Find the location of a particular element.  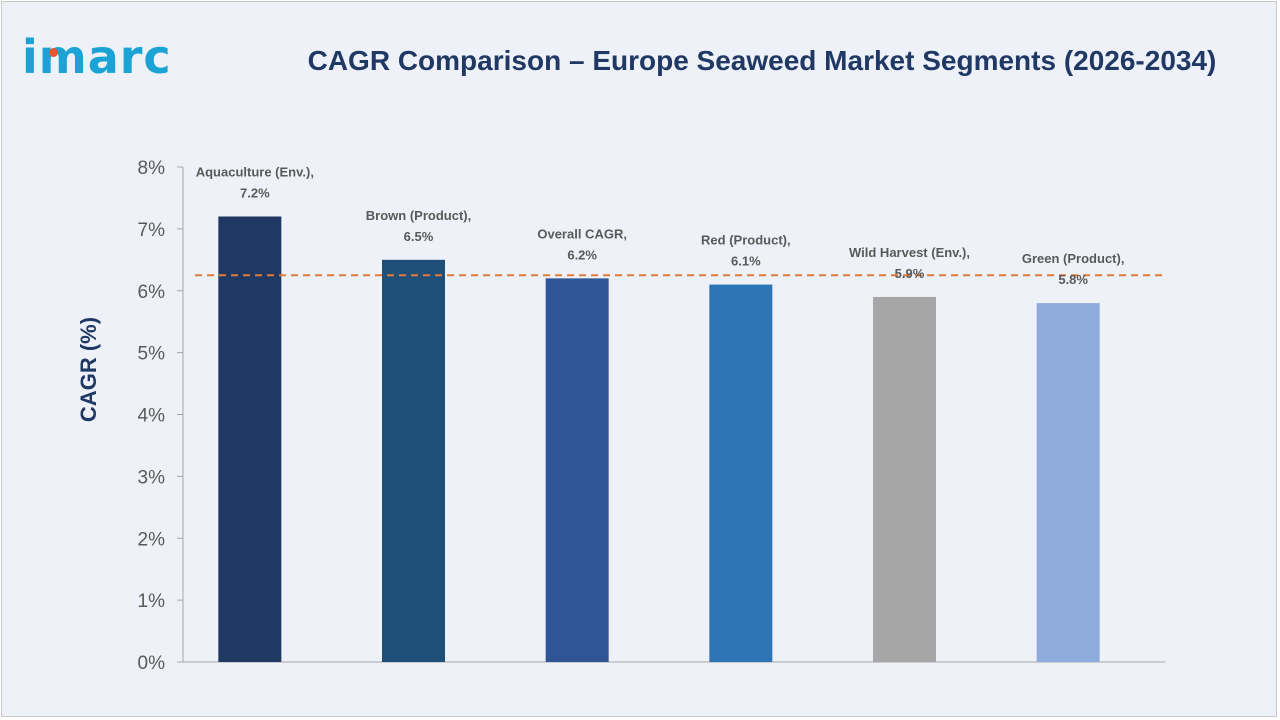

y-tick-label: 4% is located at coordinates (152, 416).